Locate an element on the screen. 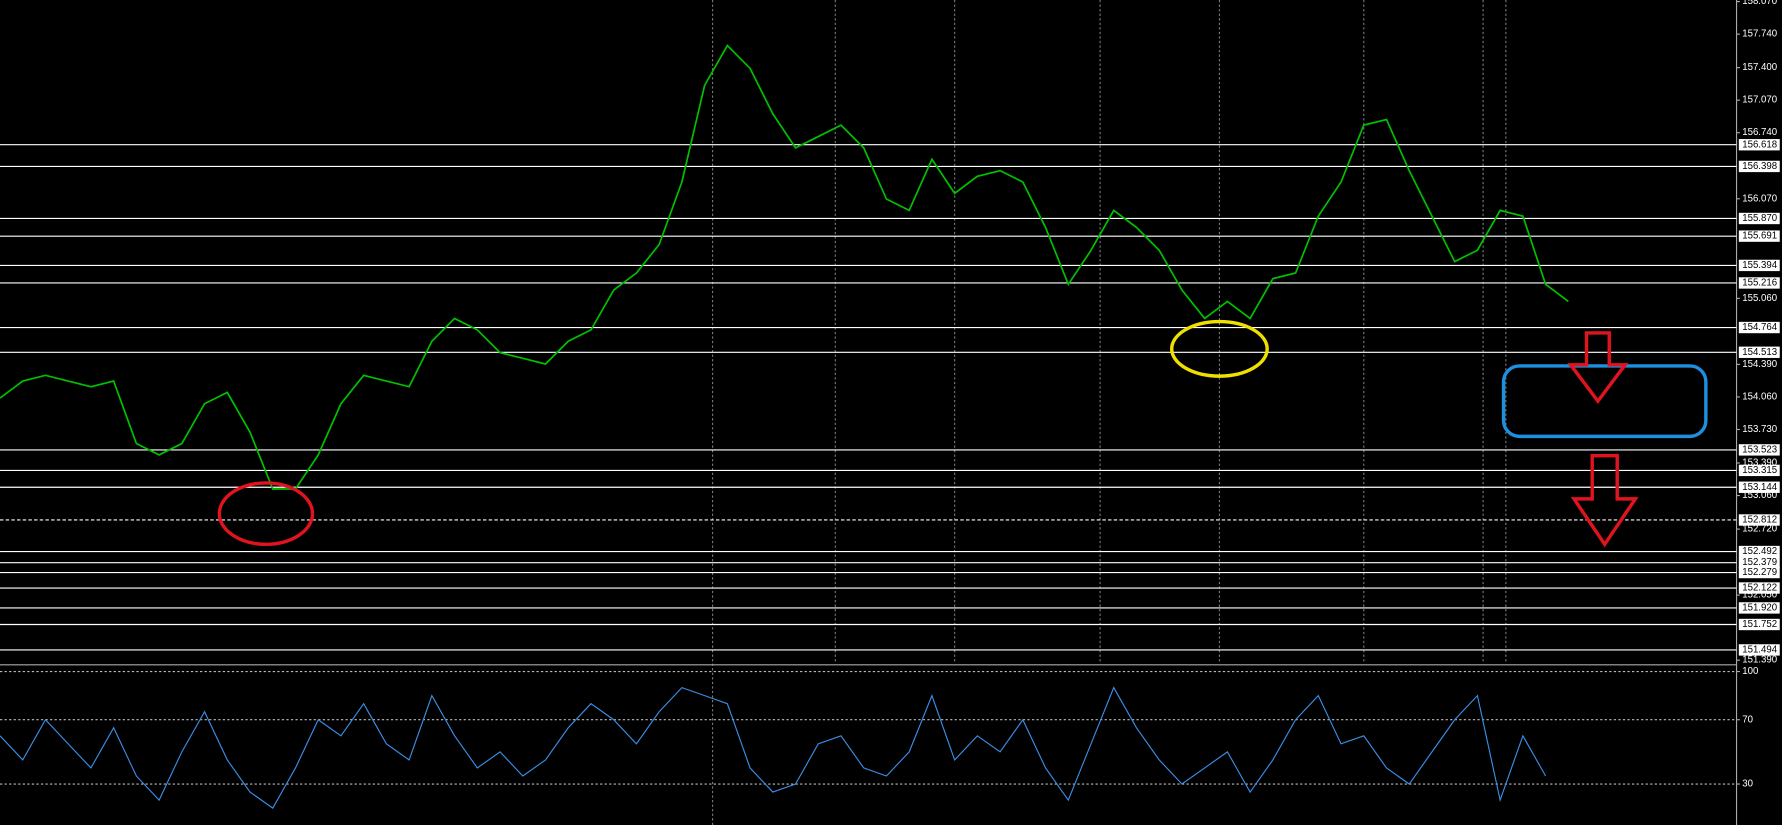 The height and width of the screenshot is (825, 1782). level-label: 152.812 is located at coordinates (1759, 520).